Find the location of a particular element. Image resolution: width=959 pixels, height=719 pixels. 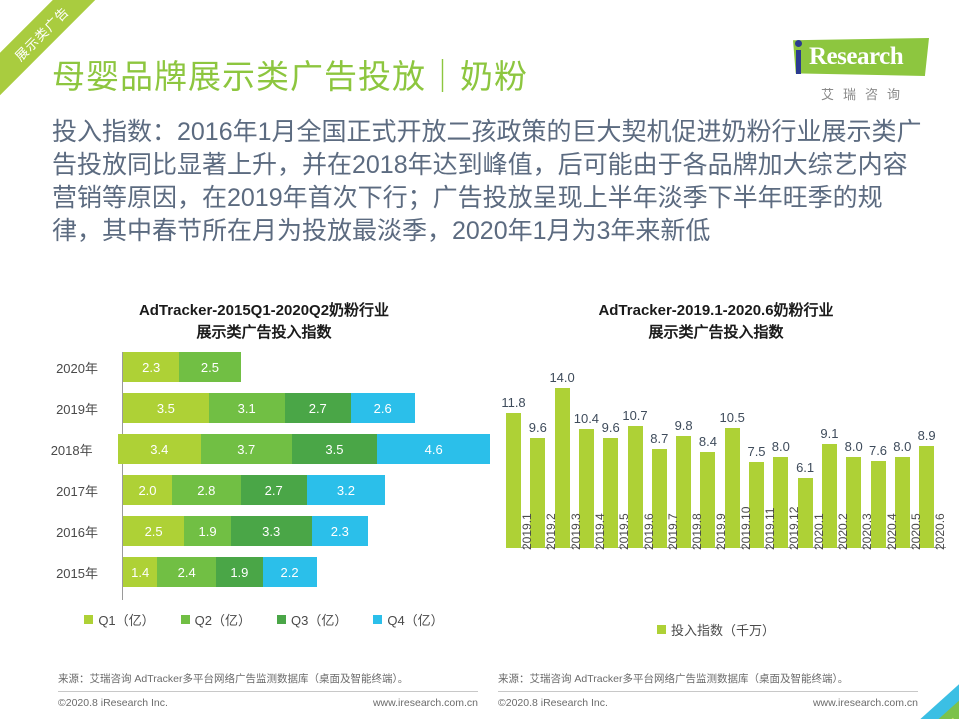

left-chart-y-axis is located at coordinates (122, 476).